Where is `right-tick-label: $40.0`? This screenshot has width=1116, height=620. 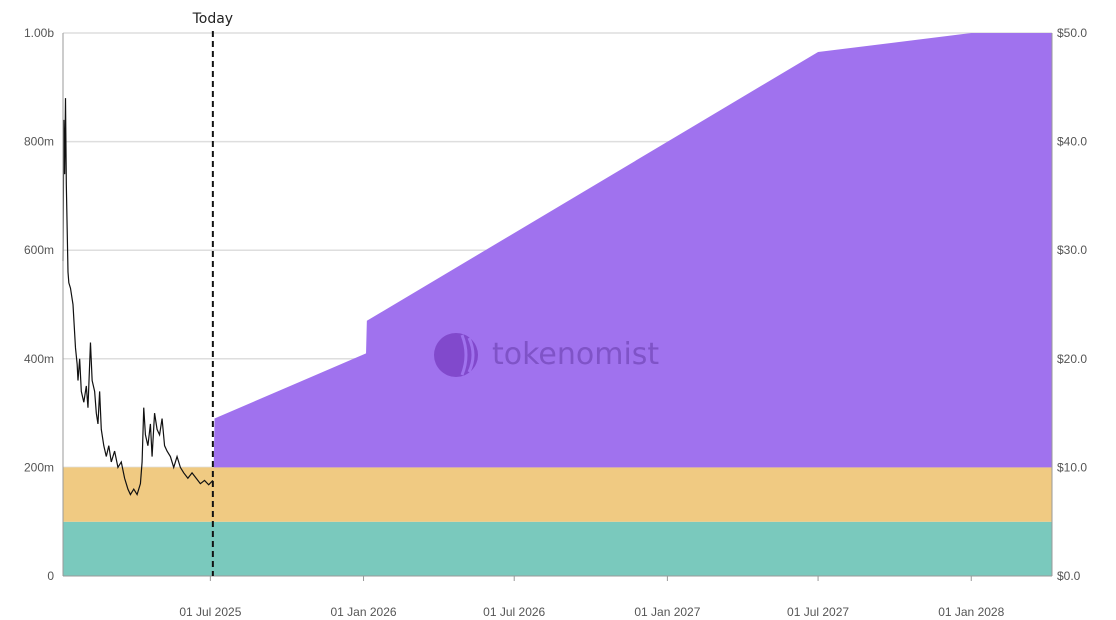
right-tick-label: $40.0 is located at coordinates (1072, 142).